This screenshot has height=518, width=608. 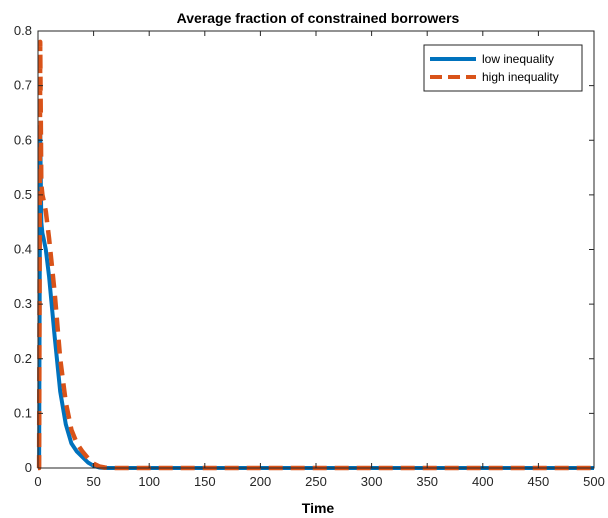 I want to click on y-tick-label: 0.7, so click(x=23, y=85).